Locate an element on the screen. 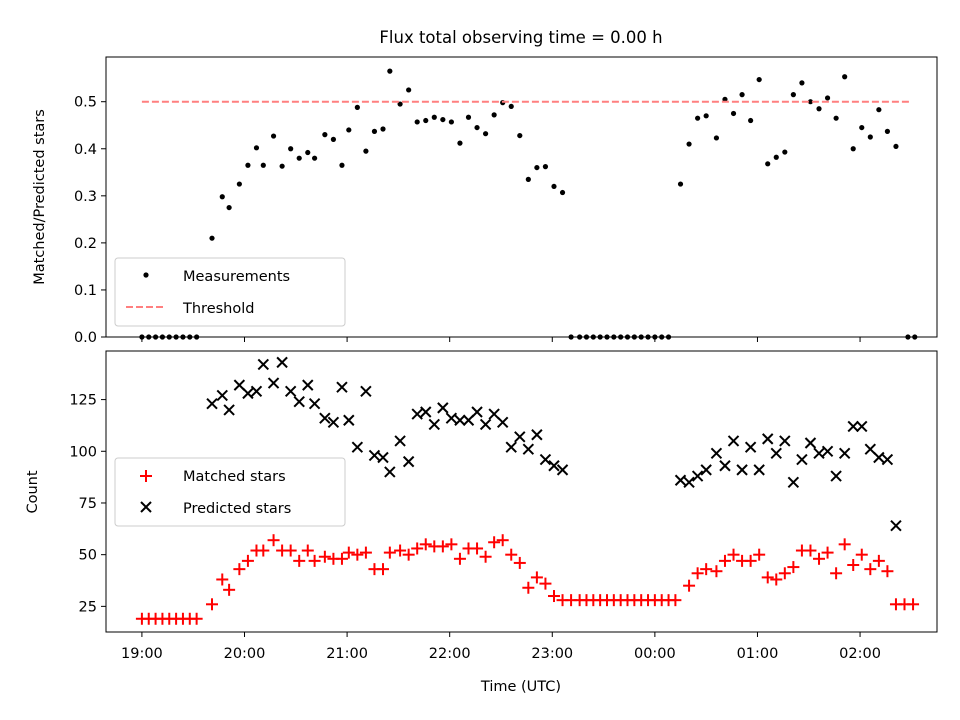 The height and width of the screenshot is (720, 960). legend-matched-marker is located at coordinates (146, 476).